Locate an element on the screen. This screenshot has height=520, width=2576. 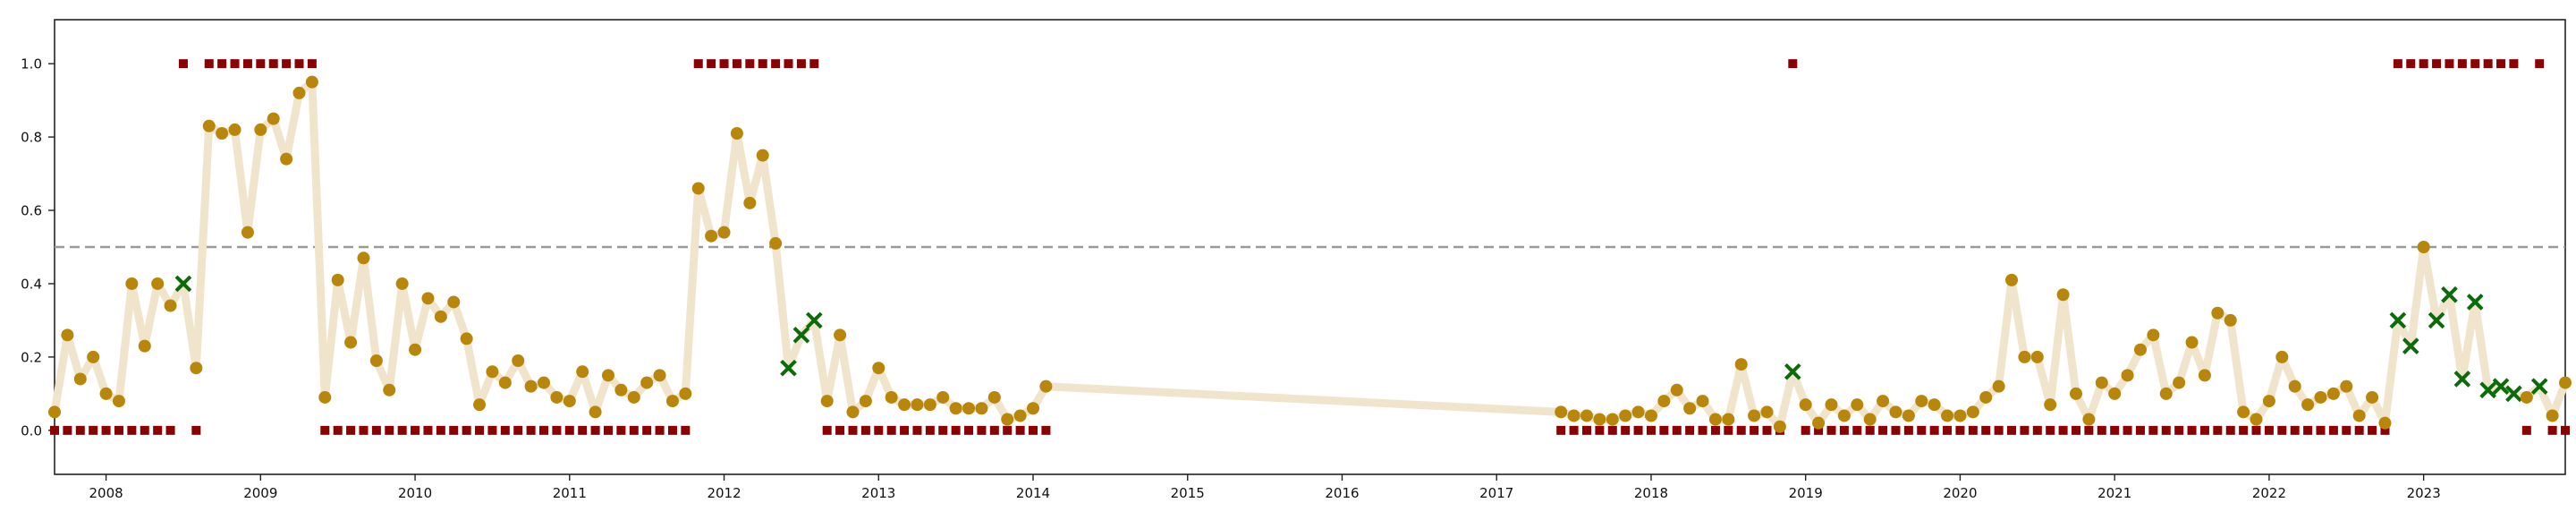
x-tick-label: 2011 is located at coordinates (570, 493).